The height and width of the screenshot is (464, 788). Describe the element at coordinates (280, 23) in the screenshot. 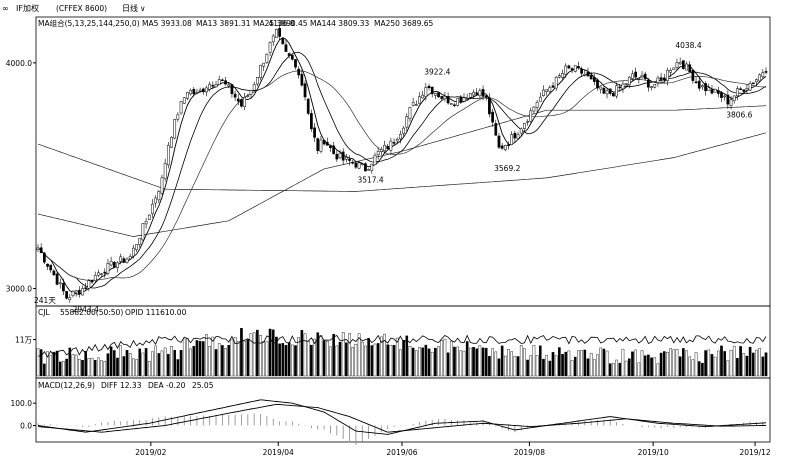

I see `ma25-value: MA25 3890.45` at that location.